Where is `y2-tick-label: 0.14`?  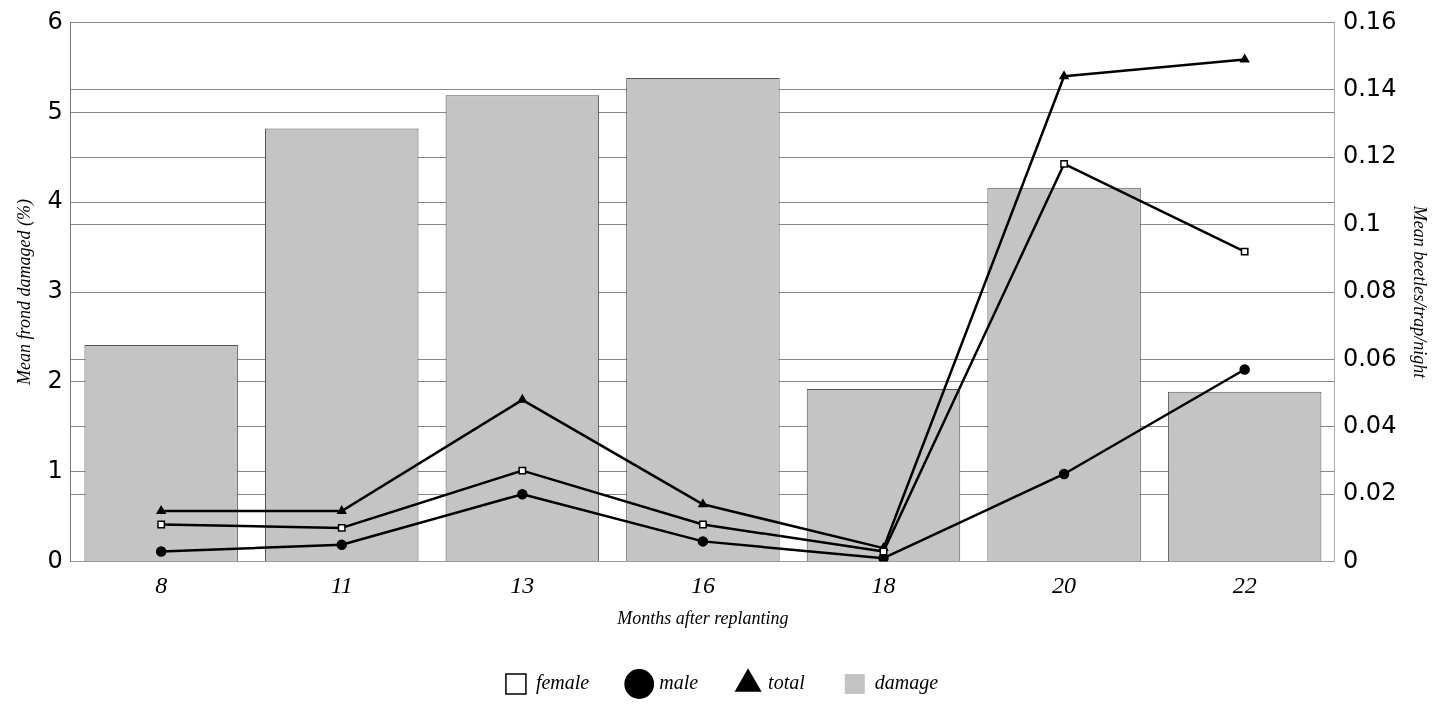
y2-tick-label: 0.14 is located at coordinates (1369, 88).